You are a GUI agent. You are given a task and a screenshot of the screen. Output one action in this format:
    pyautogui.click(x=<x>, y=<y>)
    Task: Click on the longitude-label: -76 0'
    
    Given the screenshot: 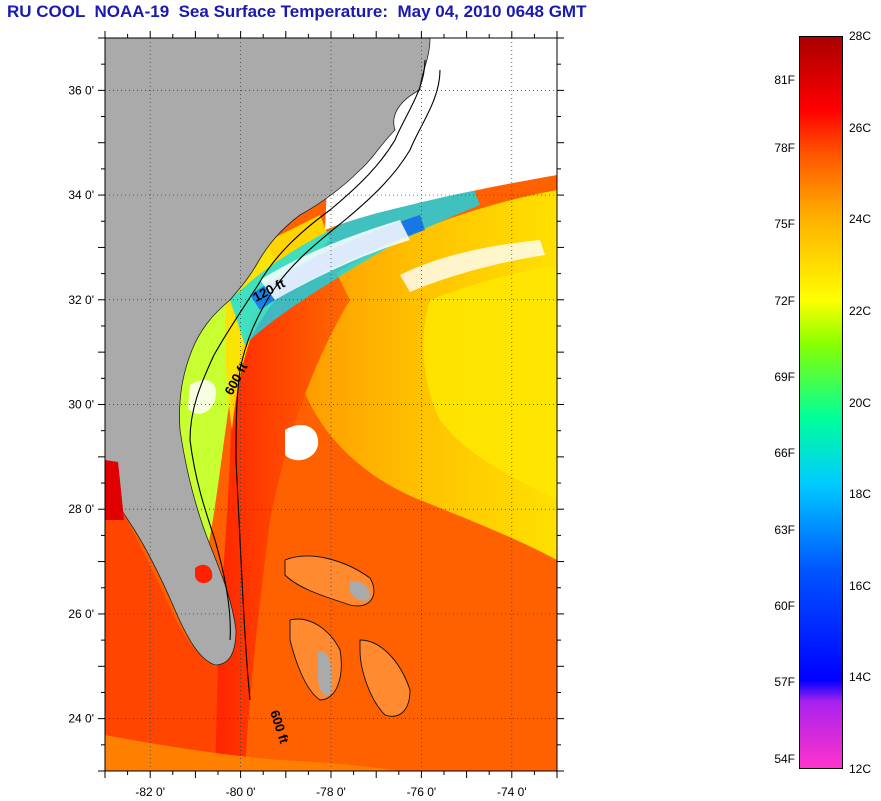 What is the action you would take?
    pyautogui.click(x=422, y=792)
    